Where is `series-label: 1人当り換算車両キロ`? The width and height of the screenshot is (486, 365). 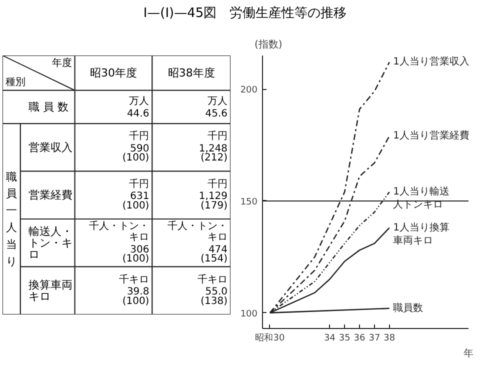
series-label: 1人当り換算車両キロ is located at coordinates (421, 233).